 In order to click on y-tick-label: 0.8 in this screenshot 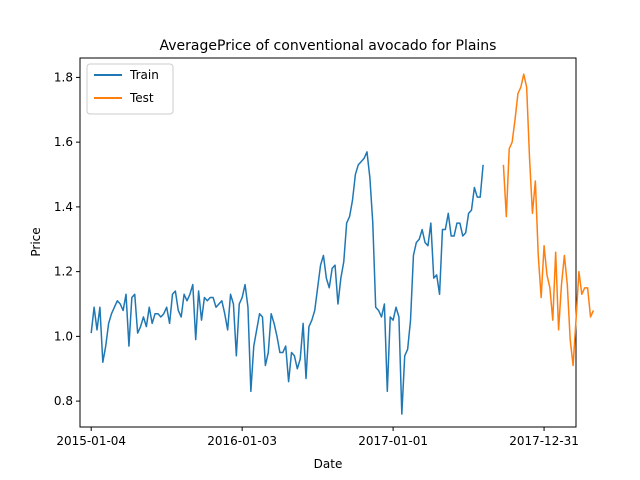, I will do `click(63, 401)`.